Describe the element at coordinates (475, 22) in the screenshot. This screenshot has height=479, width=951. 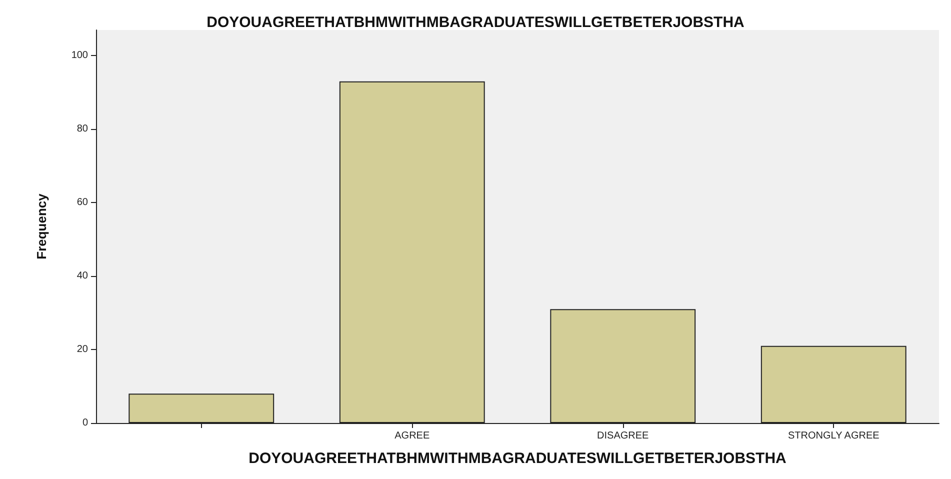
I see `chart-title: DOYOUAGREETHATBHMWITHMBAGRADUATESWILLGETBETERJOBSTHA` at that location.